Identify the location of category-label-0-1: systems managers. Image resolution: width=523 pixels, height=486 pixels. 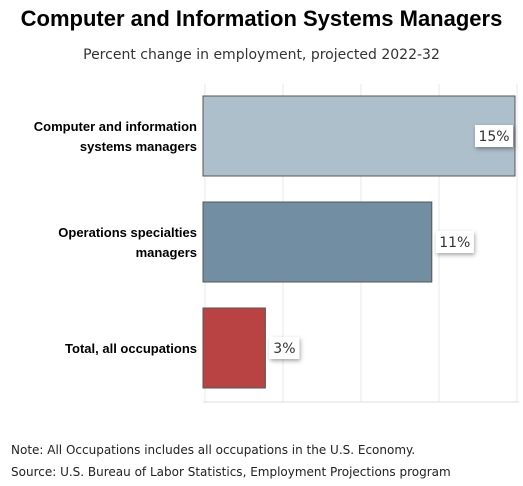
(138, 146).